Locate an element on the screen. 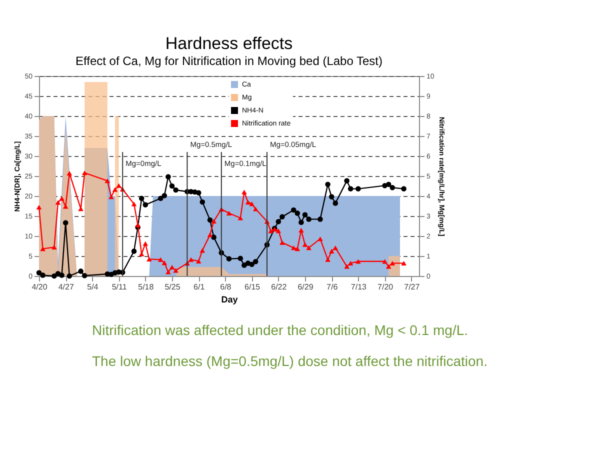 This screenshot has height=457, width=600. x-tick-label: 6/8 is located at coordinates (226, 287).